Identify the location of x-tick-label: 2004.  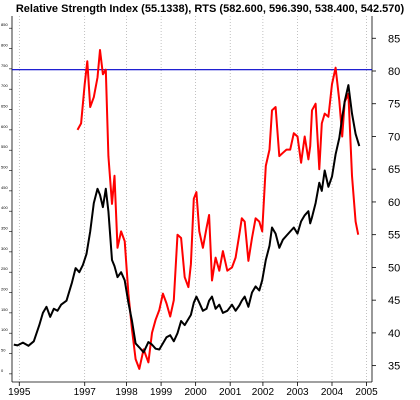
(332, 392).